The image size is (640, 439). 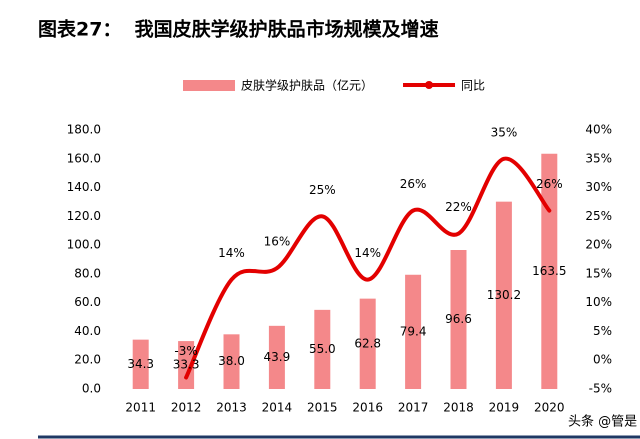 I want to click on x-tick-label: 2017, so click(x=413, y=408).